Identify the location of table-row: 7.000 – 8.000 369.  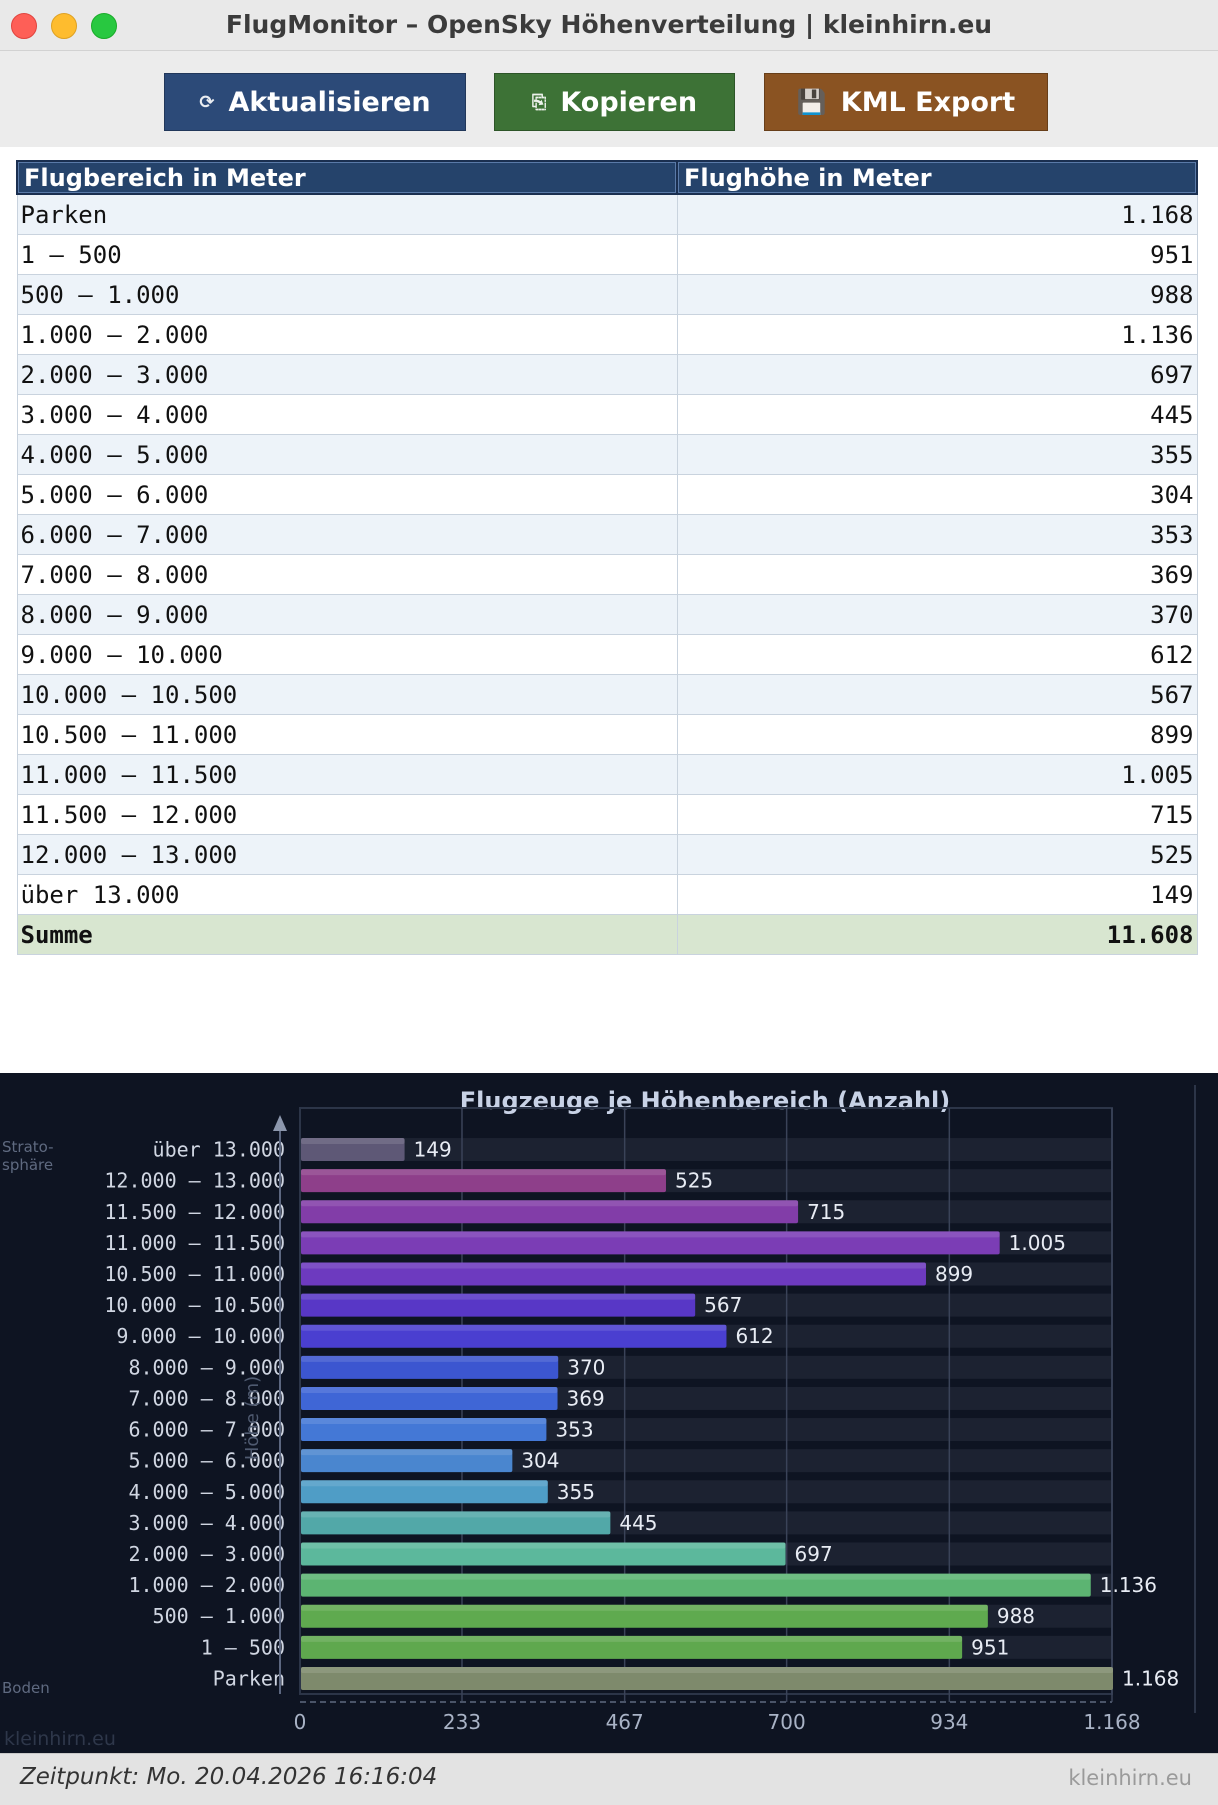
(607, 574).